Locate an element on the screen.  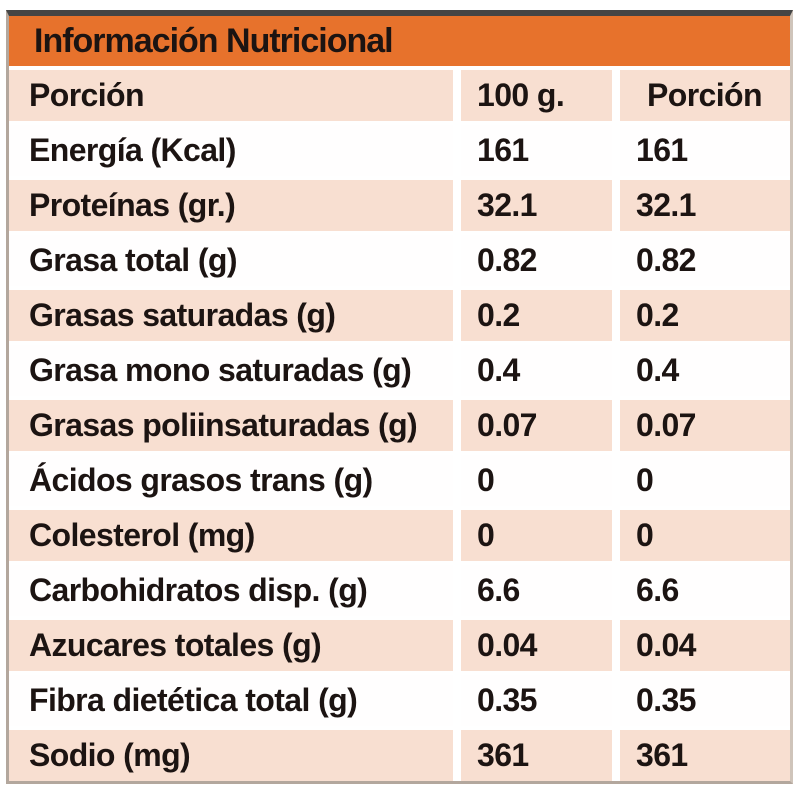
table-row-grasa-monosaturadas: Grasa mono saturadas (g) 0.4 0.4 is located at coordinates (399, 370).